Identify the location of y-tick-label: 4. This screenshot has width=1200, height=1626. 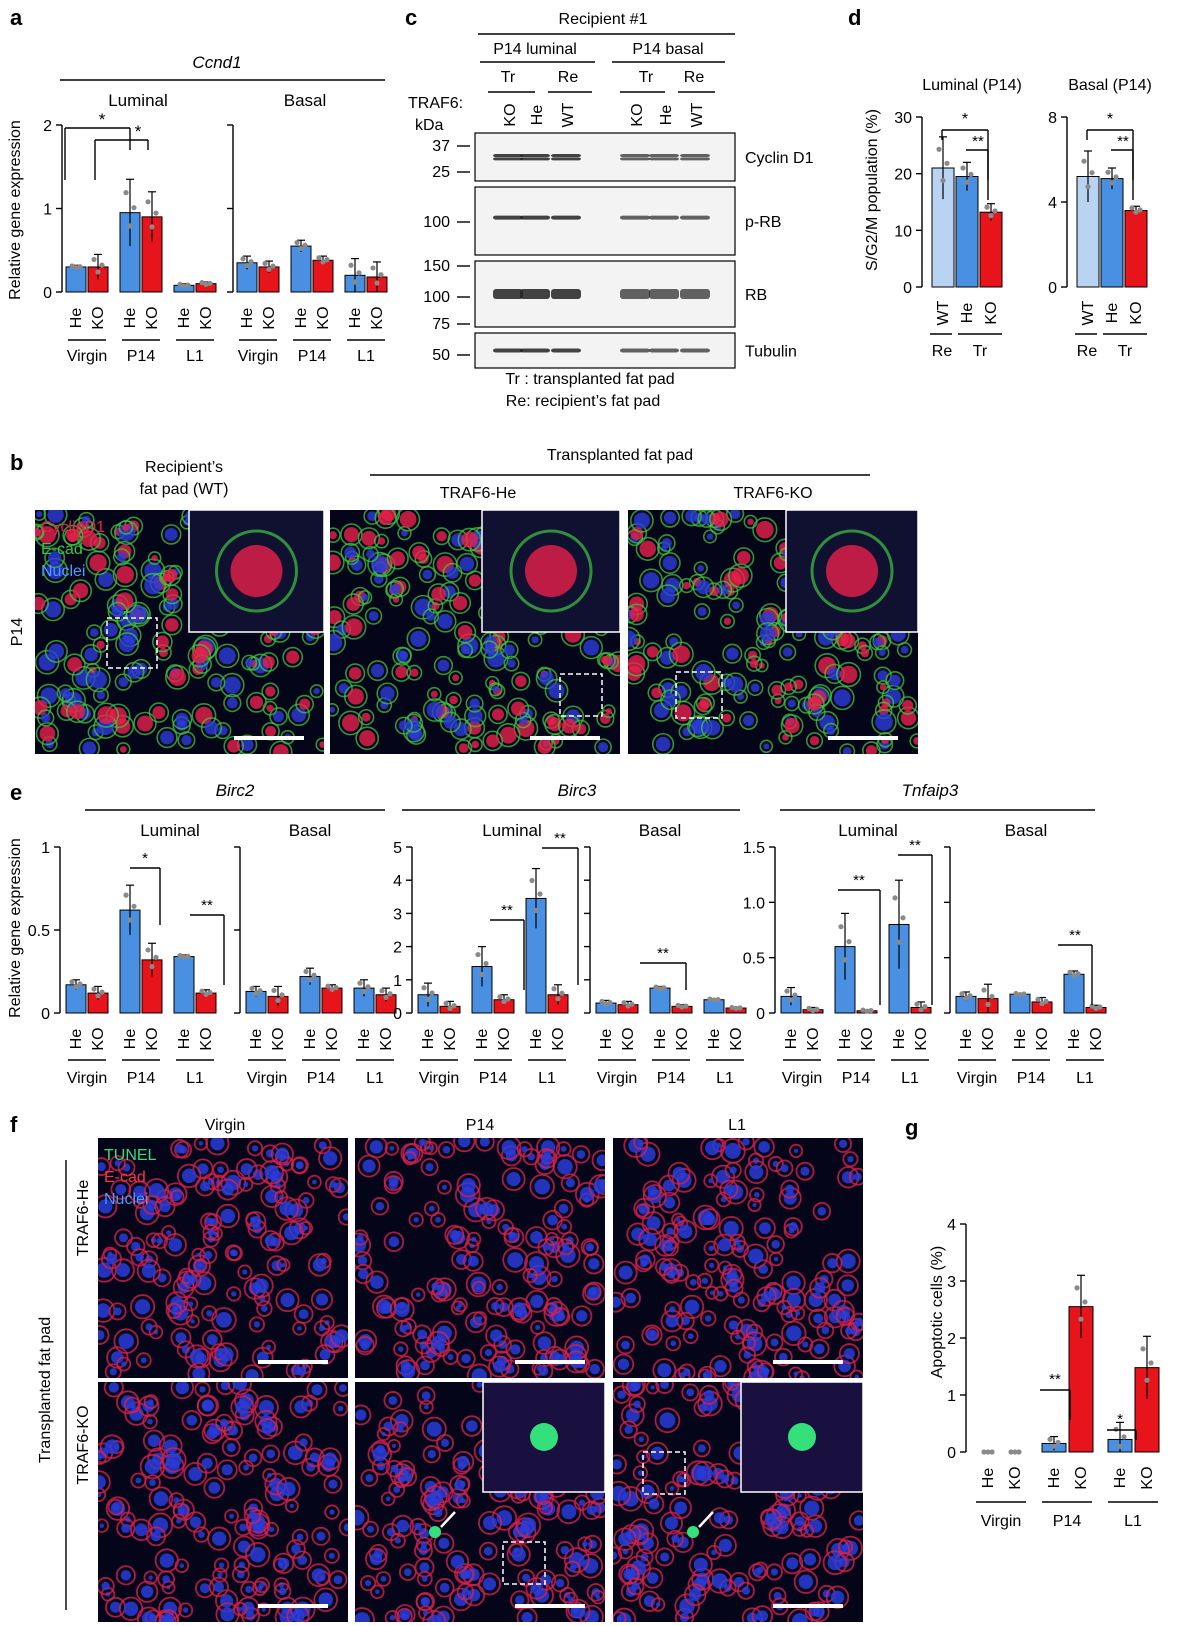
(1052, 203).